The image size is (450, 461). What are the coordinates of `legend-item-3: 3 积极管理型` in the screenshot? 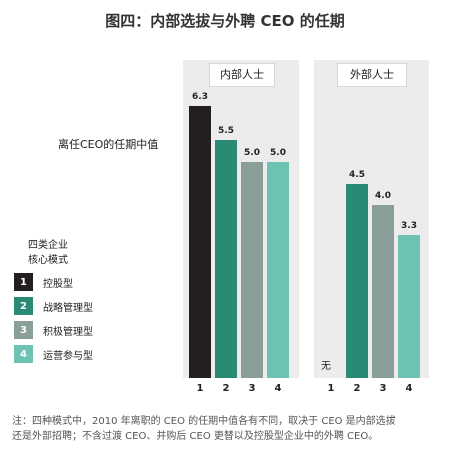 It's located at (53, 330).